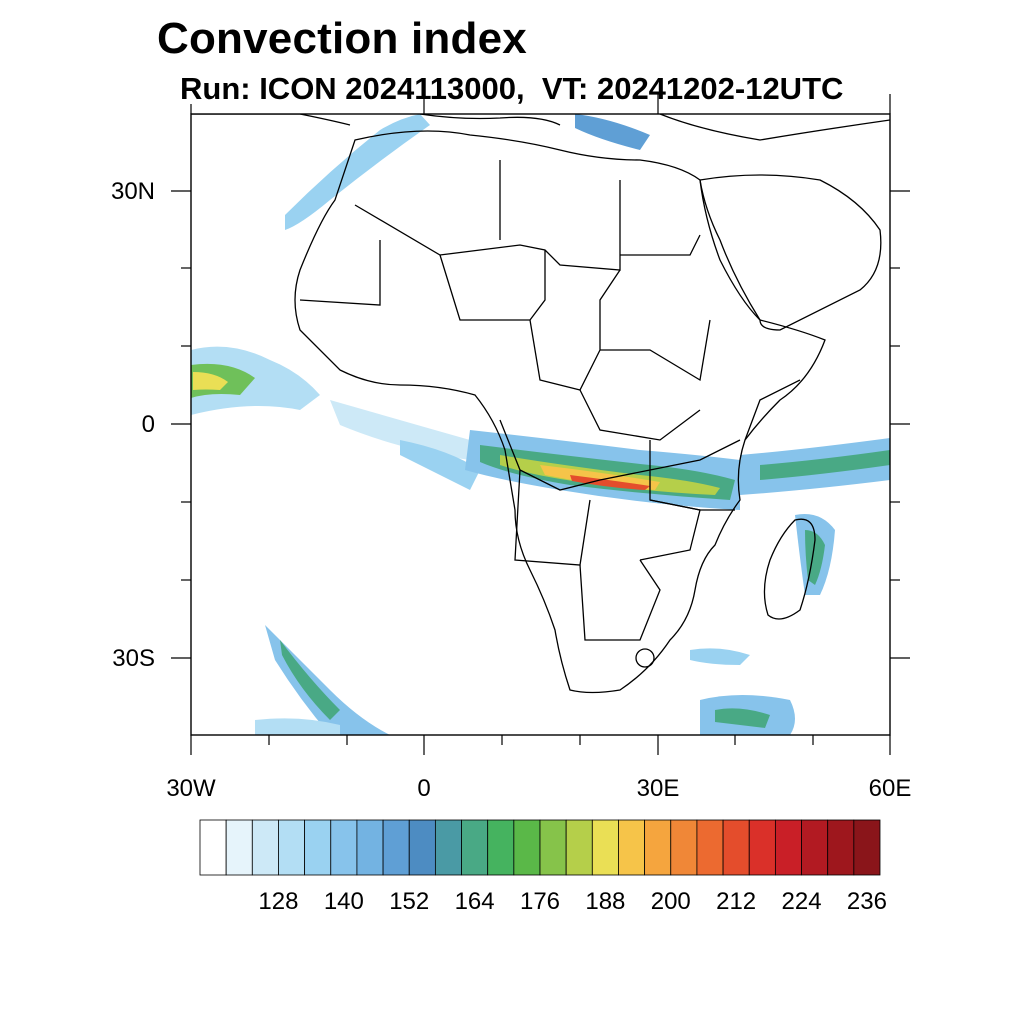 This screenshot has height=1024, width=1024. What do you see at coordinates (866, 901) in the screenshot?
I see `colorbar-label: 236` at bounding box center [866, 901].